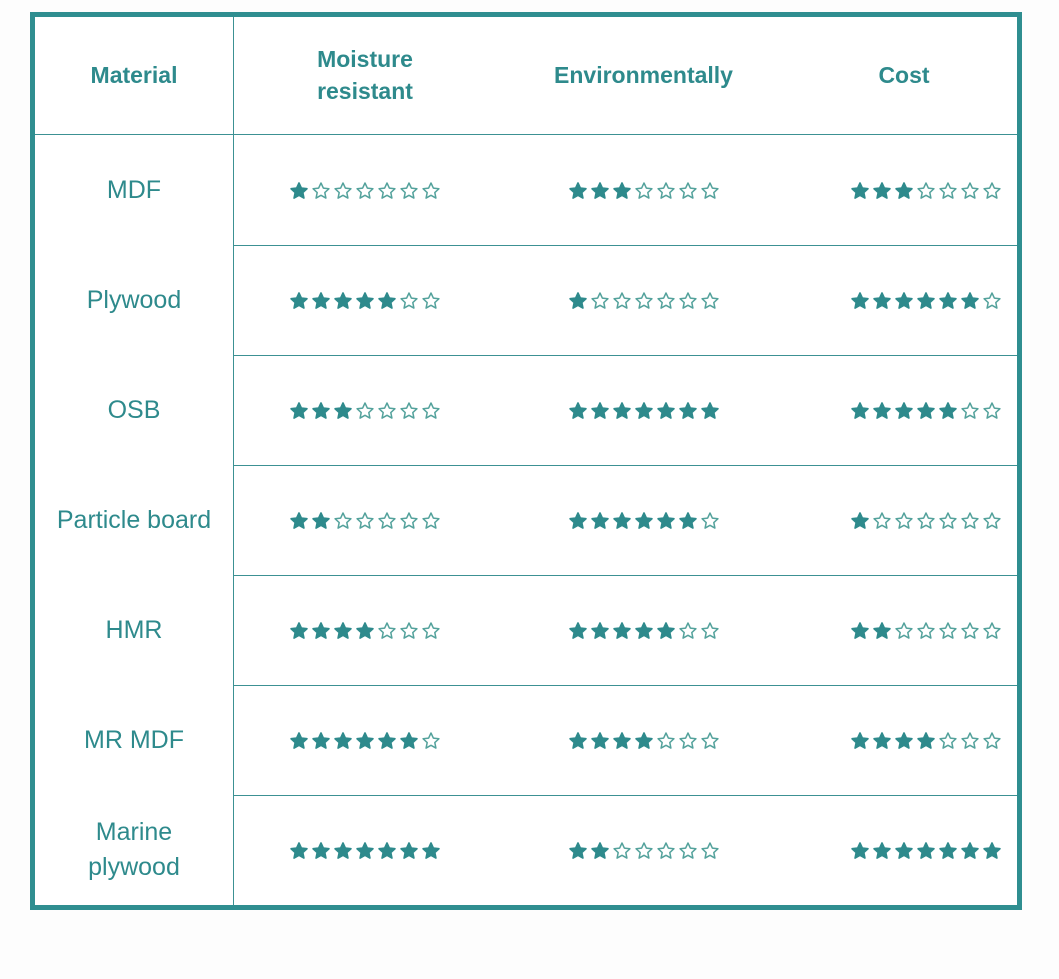 The width and height of the screenshot is (1059, 979). What do you see at coordinates (134, 300) in the screenshot?
I see `material-cell: Plywood` at bounding box center [134, 300].